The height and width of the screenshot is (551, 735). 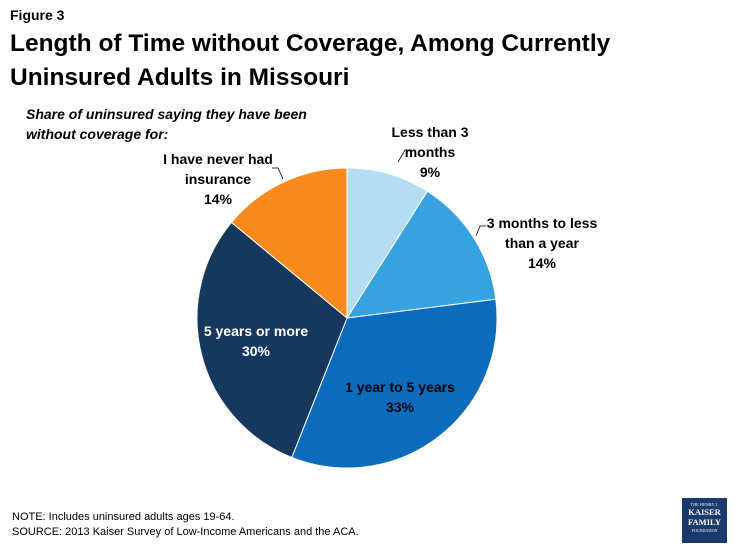 I want to click on slice-label: I have never had insurance 14%, so click(x=218, y=179).